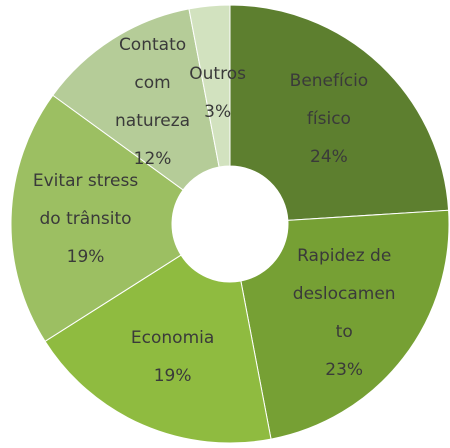 The image size is (450, 448). I want to click on data-label: Evitar stress do trânsito 19%, so click(86, 219).